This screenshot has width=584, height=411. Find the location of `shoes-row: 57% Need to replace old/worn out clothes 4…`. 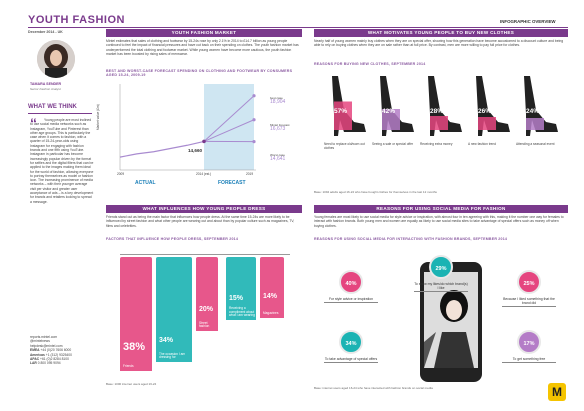

shoes-row: 57% Need to replace old/worn out clothes 4… is located at coordinates (446, 130).